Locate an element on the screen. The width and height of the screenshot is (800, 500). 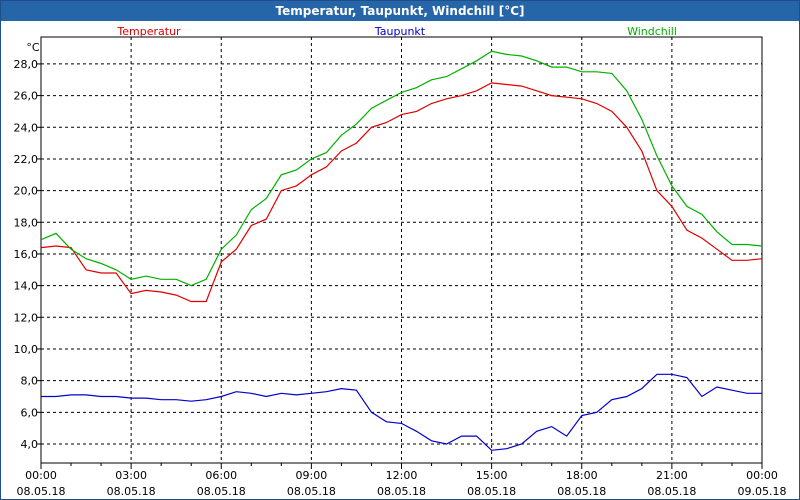
window-title: Temperatur, Taupunkt, Windchill [°C] is located at coordinates (400, 11).